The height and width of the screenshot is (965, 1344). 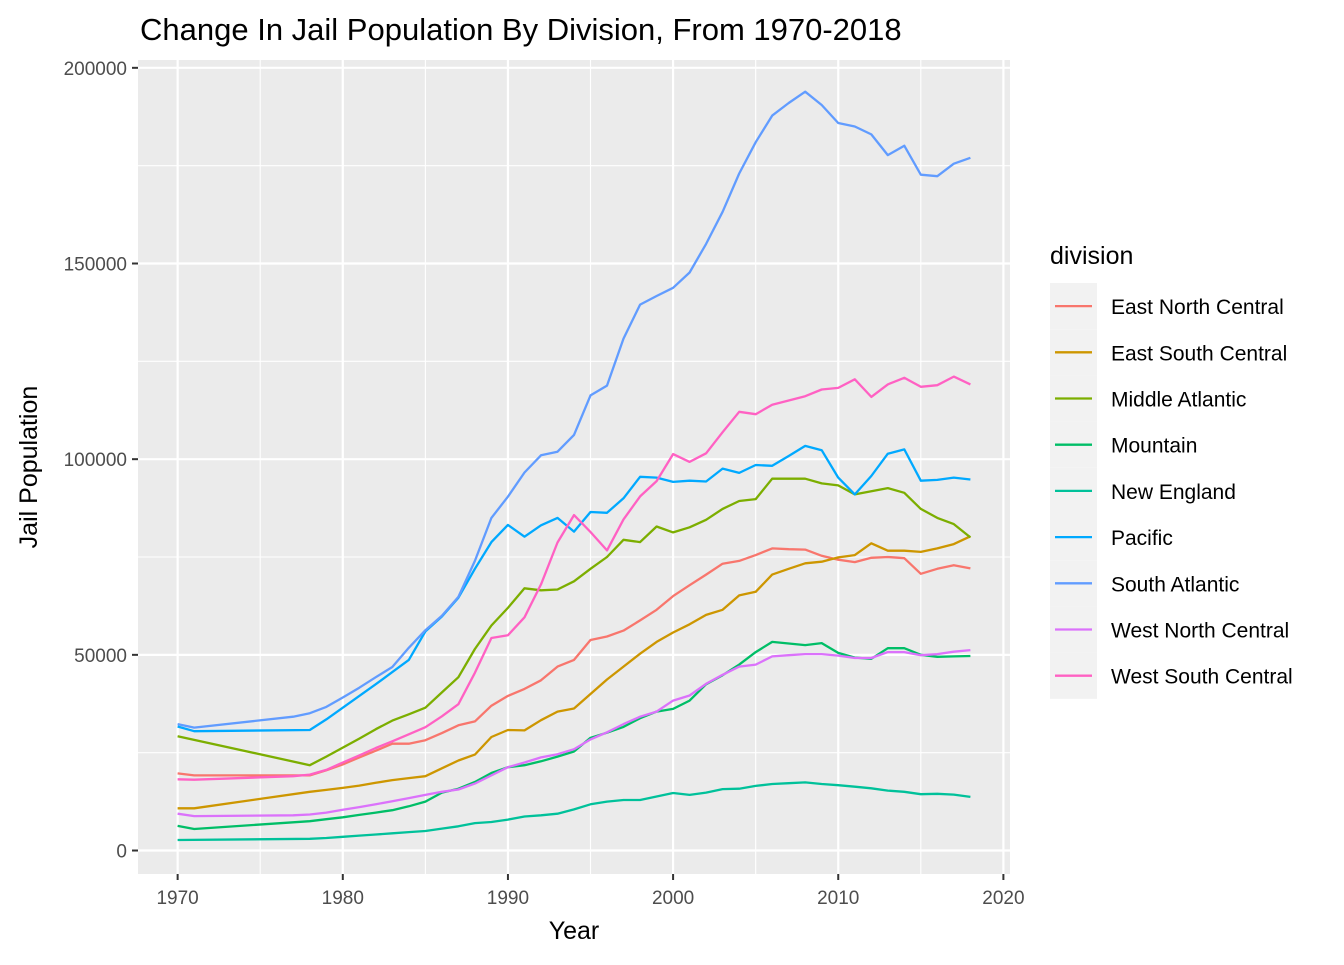 I want to click on series-line-east-north-central, so click(x=574, y=662).